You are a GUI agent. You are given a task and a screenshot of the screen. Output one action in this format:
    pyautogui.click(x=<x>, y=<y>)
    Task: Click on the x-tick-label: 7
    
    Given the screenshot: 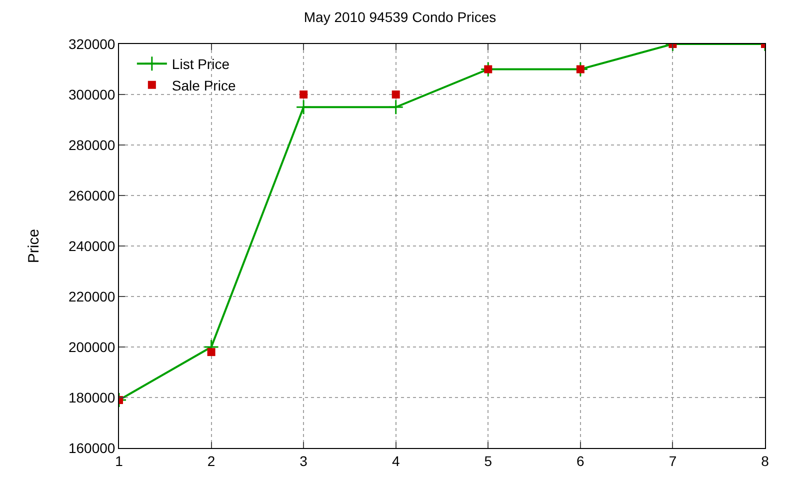 What is the action you would take?
    pyautogui.click(x=672, y=460)
    